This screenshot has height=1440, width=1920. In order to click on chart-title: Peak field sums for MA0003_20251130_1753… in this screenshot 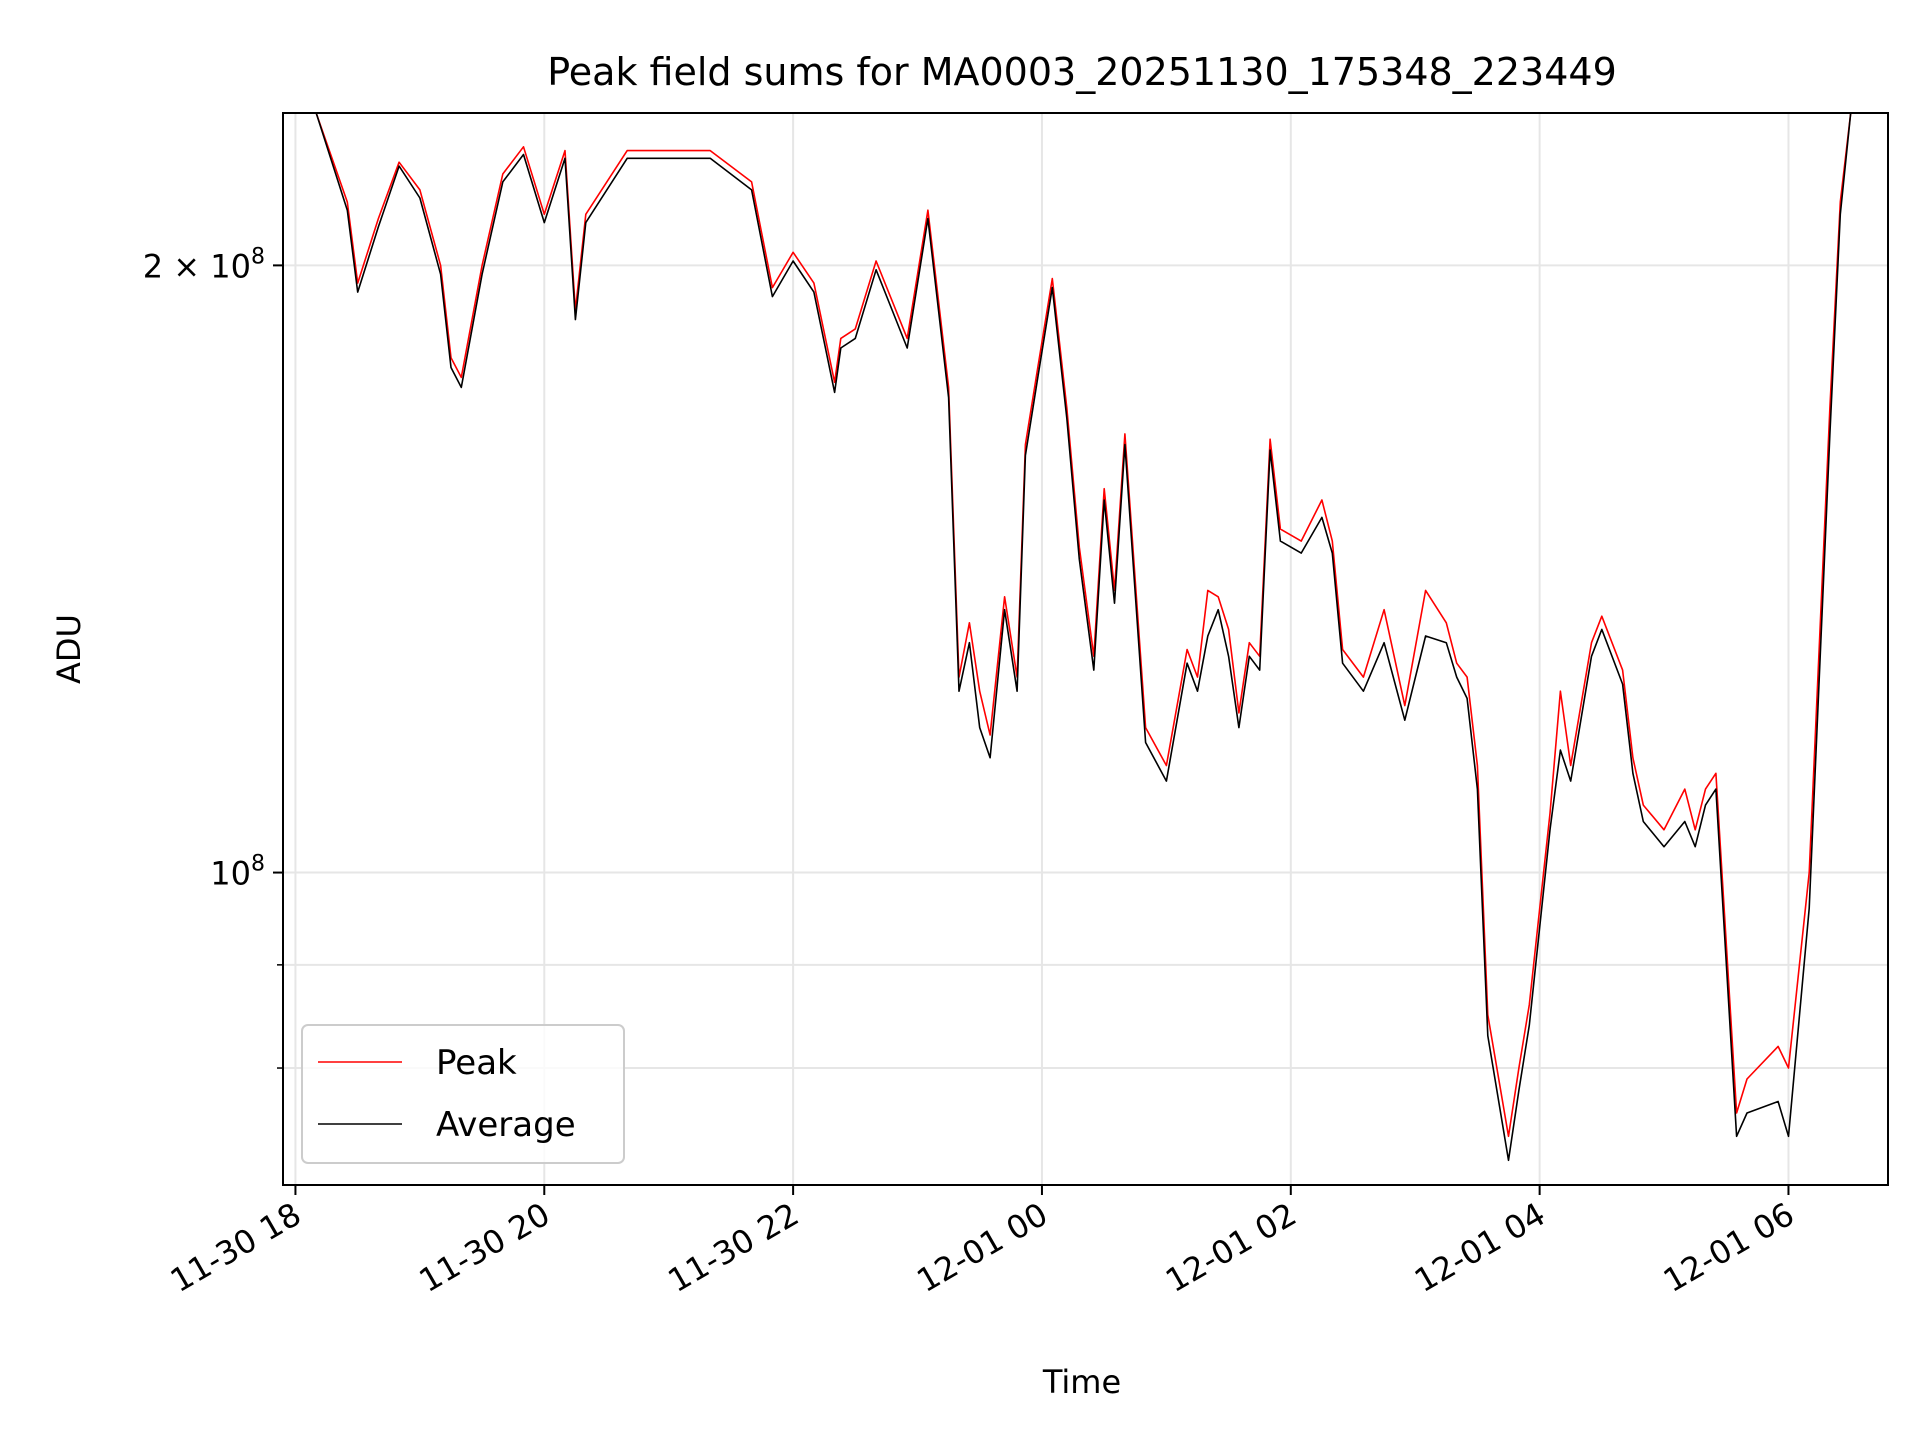, I will do `click(1082, 72)`.